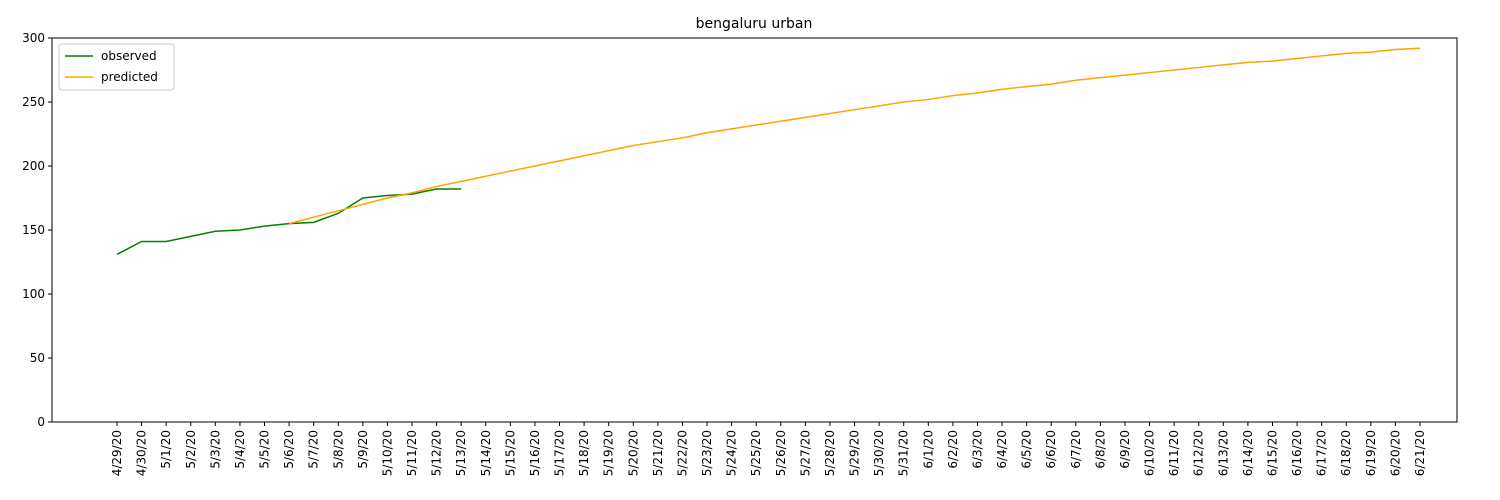  I want to click on x-tick-label: 5/4/20, so click(240, 449).